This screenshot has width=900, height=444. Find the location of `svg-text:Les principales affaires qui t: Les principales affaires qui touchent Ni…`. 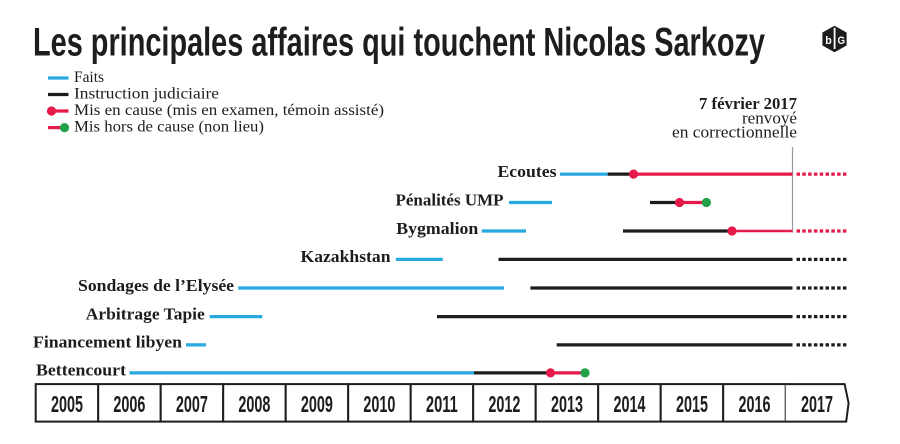

svg-text:Les principales affaires qui t: Les principales affaires qui touchent Ni… is located at coordinates (399, 43).